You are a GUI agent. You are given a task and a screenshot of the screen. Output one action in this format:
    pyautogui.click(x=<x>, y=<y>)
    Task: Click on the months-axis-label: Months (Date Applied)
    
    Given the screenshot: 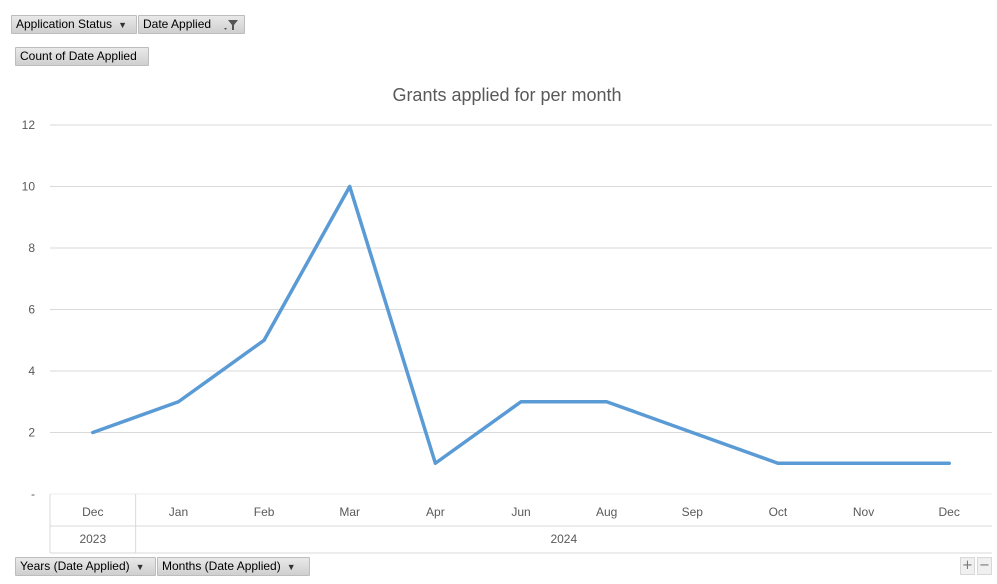 What is the action you would take?
    pyautogui.click(x=221, y=566)
    